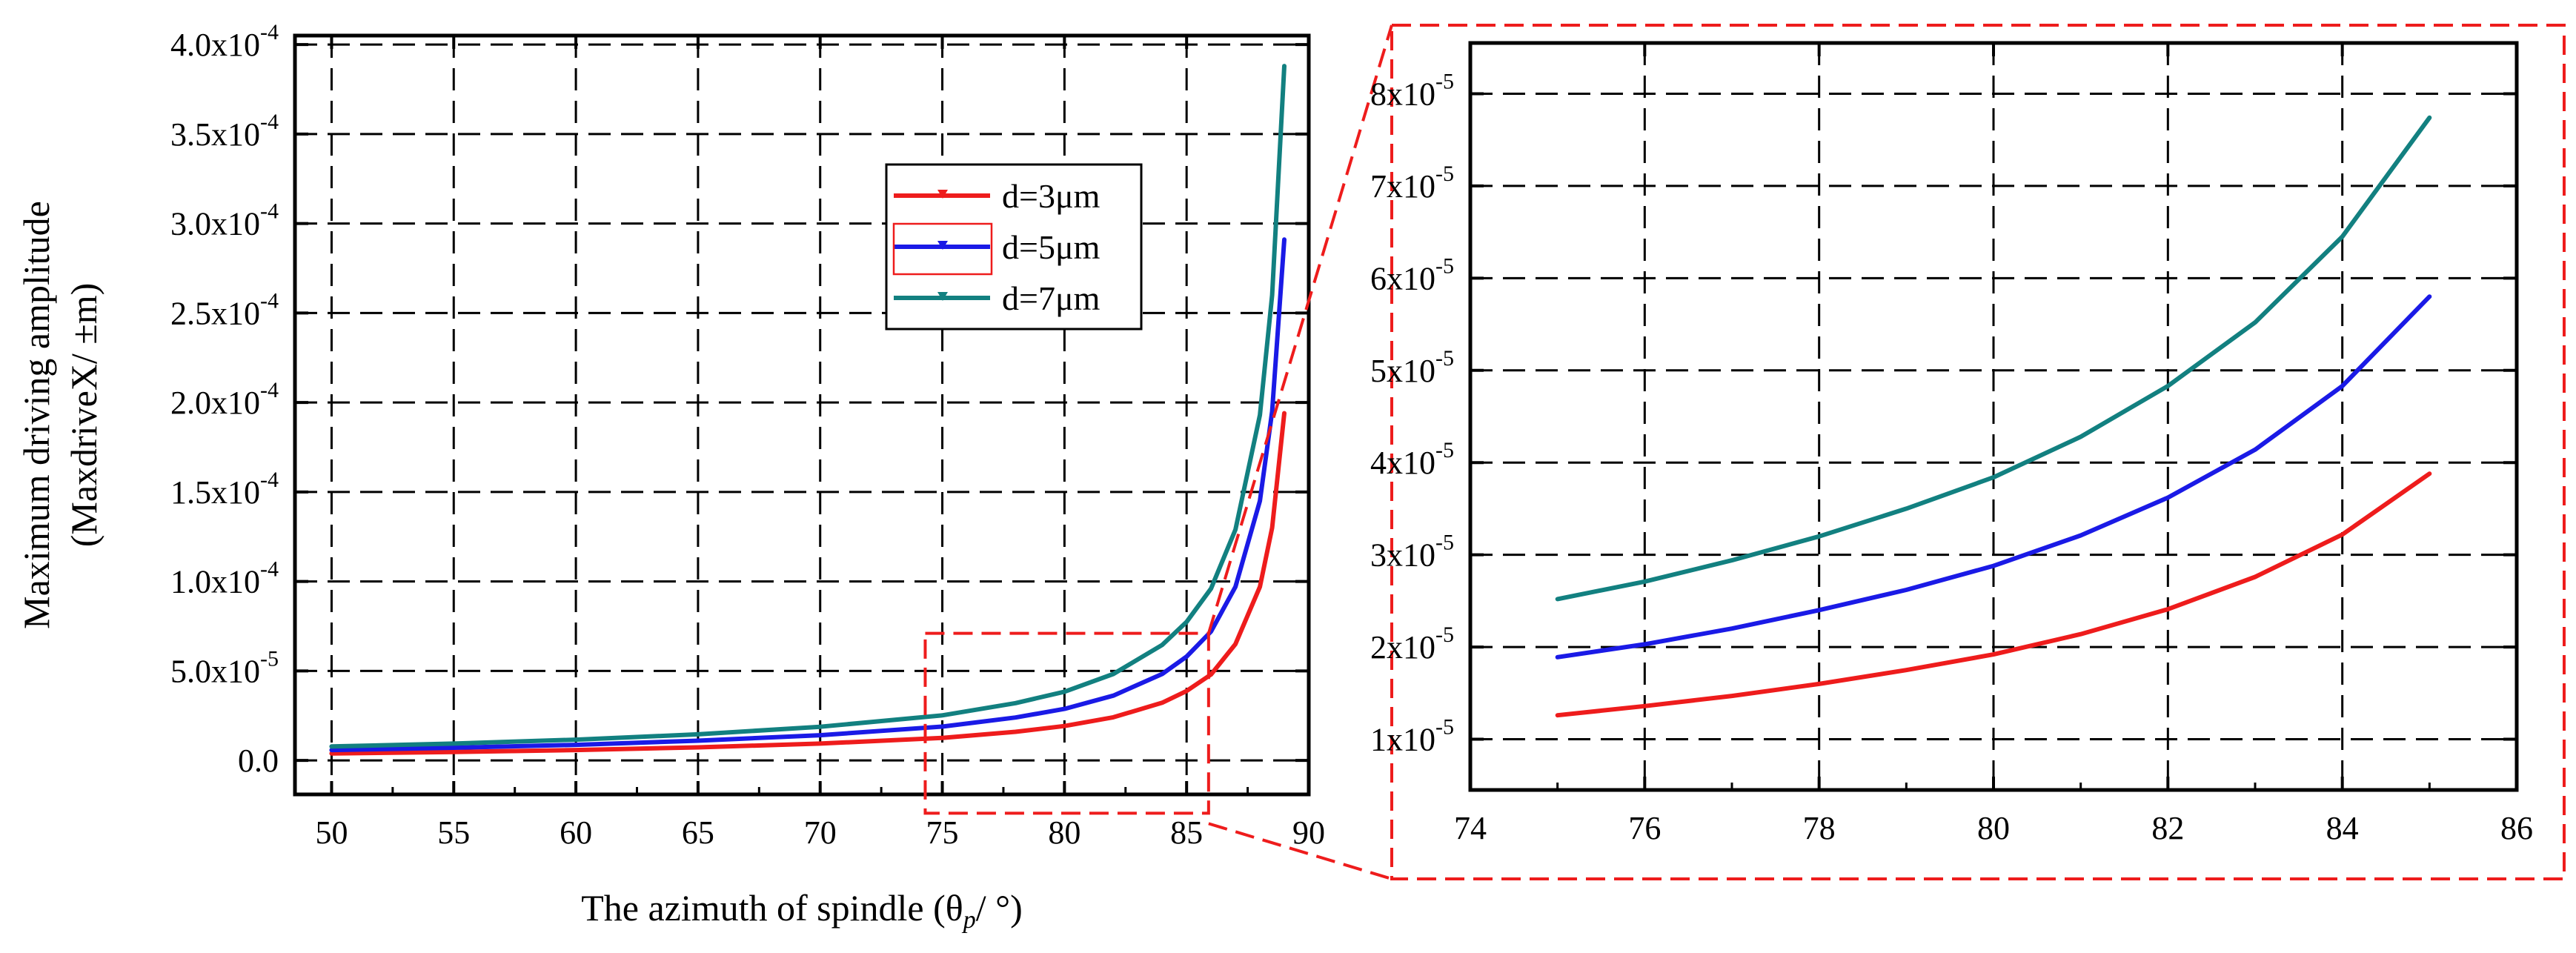  What do you see at coordinates (36, 415) in the screenshot?
I see `main-y-axis-title-line1: Maximum driving amplitude` at bounding box center [36, 415].